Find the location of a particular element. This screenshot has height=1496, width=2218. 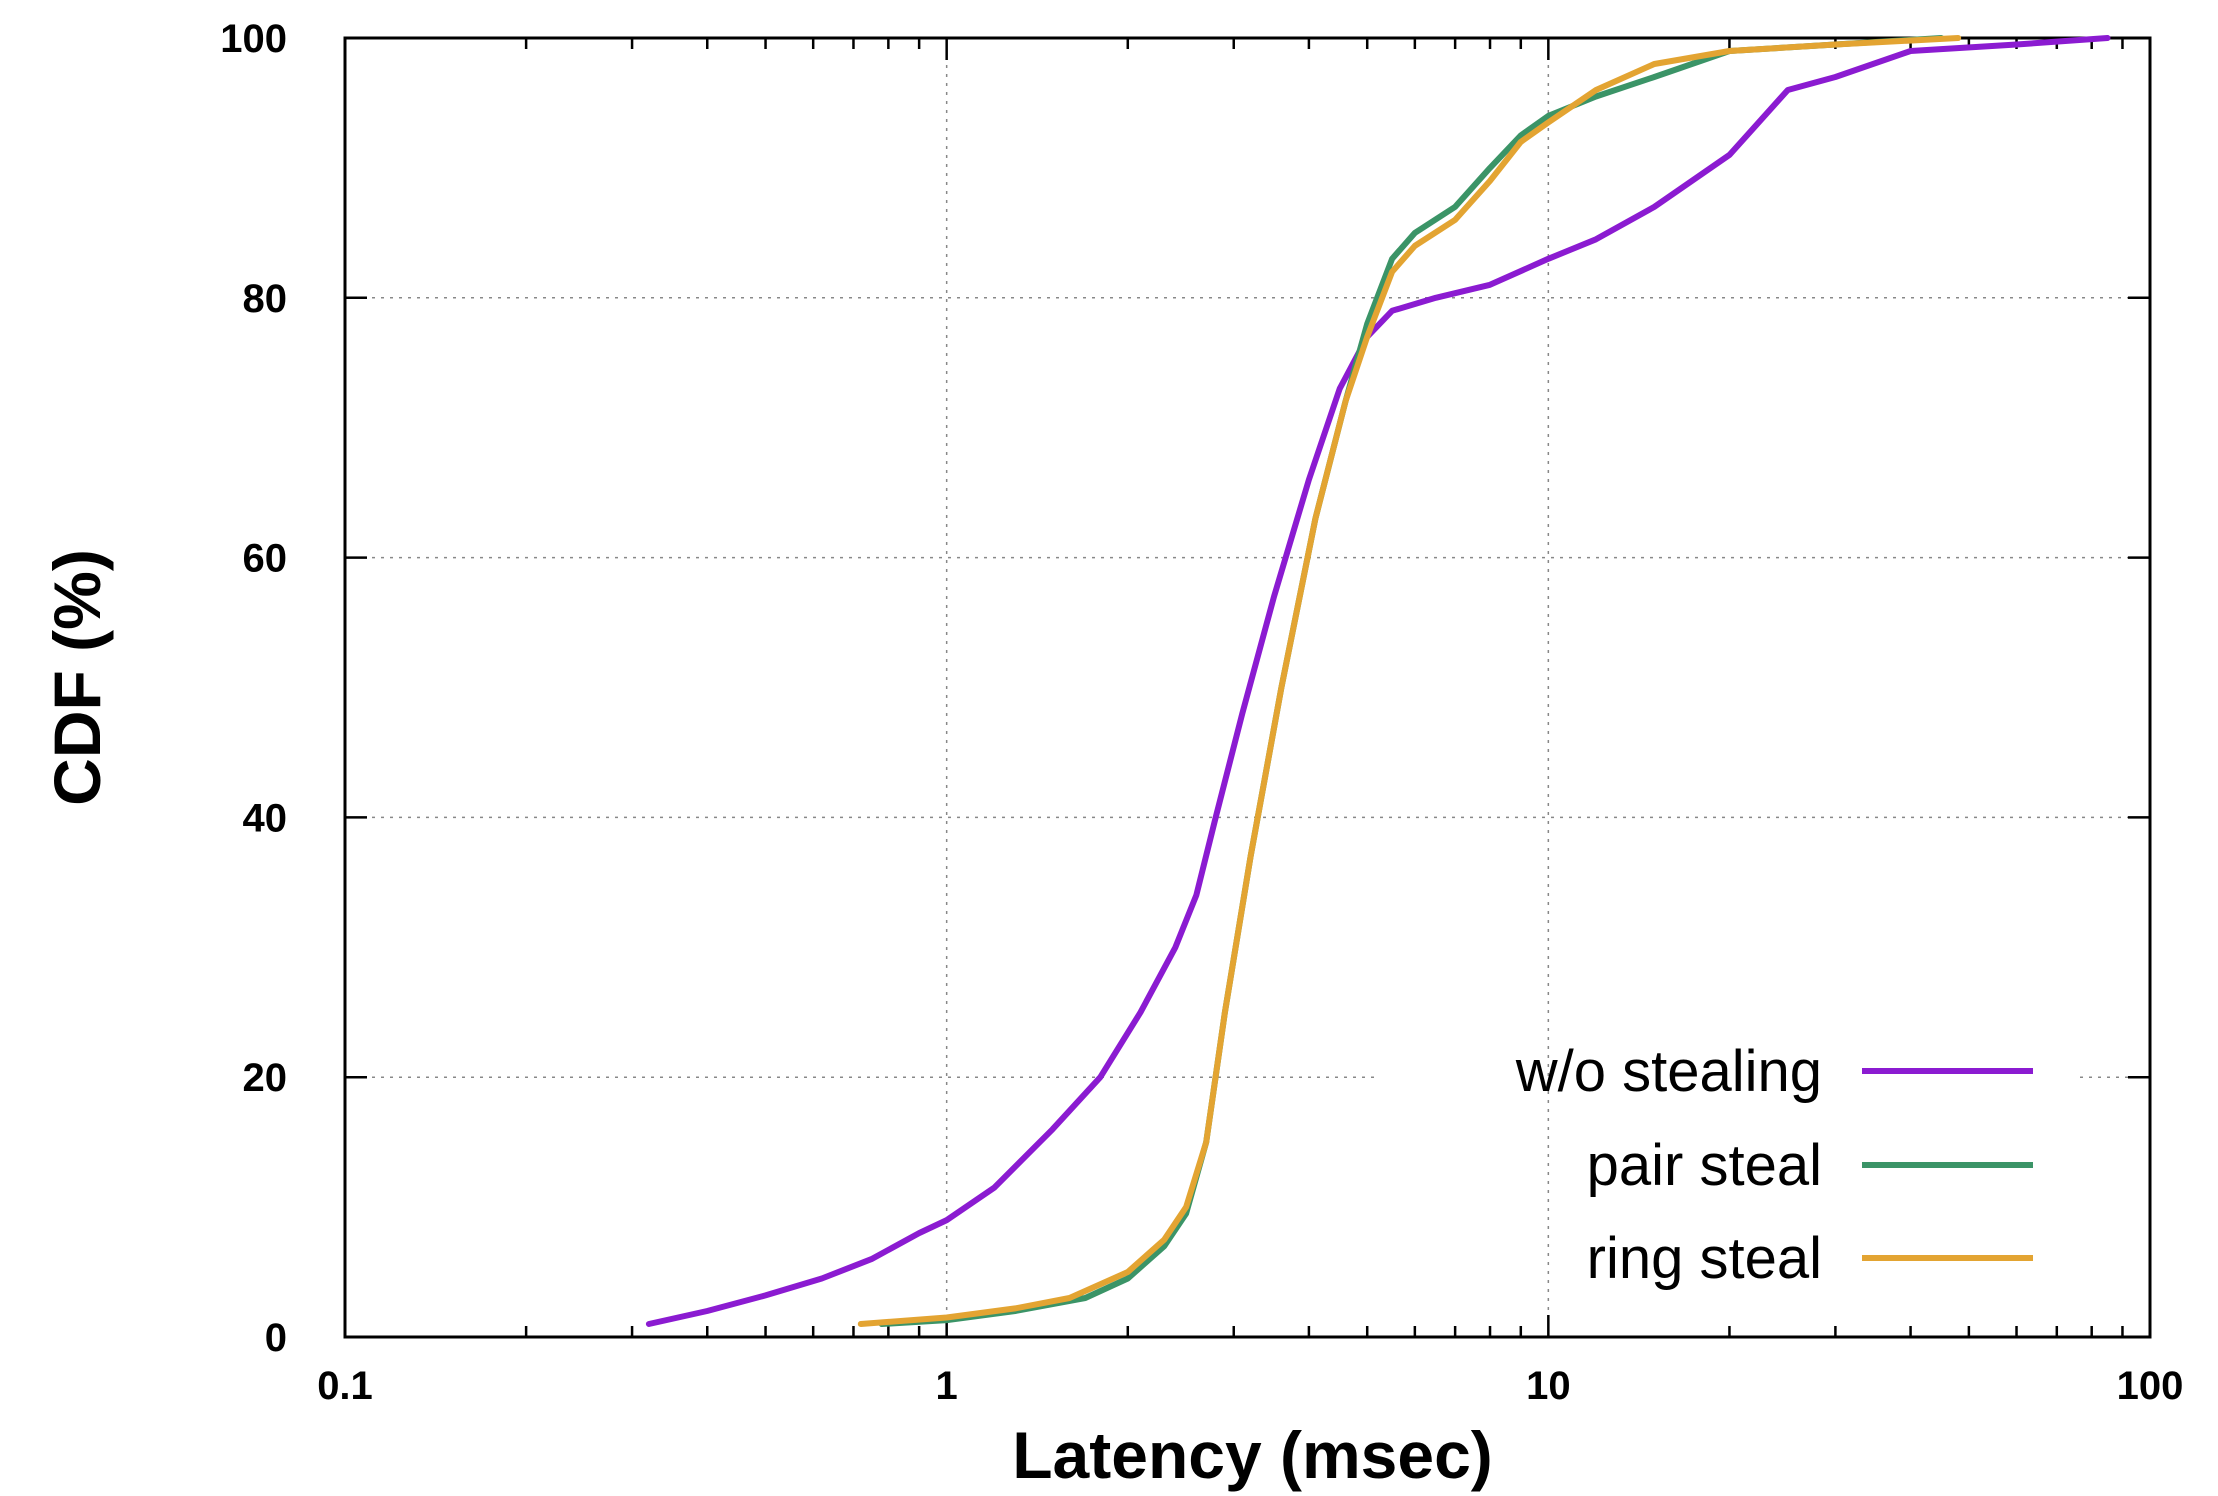

y-tick-label: 20 is located at coordinates (265, 1078).